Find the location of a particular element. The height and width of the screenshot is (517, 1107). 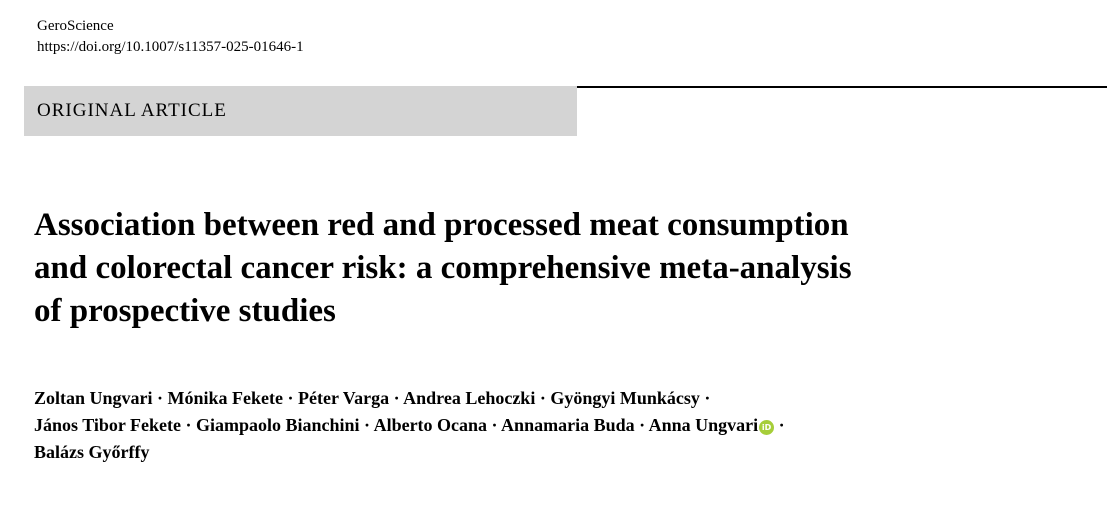

title-line: of prospective studies is located at coordinates (185, 311).